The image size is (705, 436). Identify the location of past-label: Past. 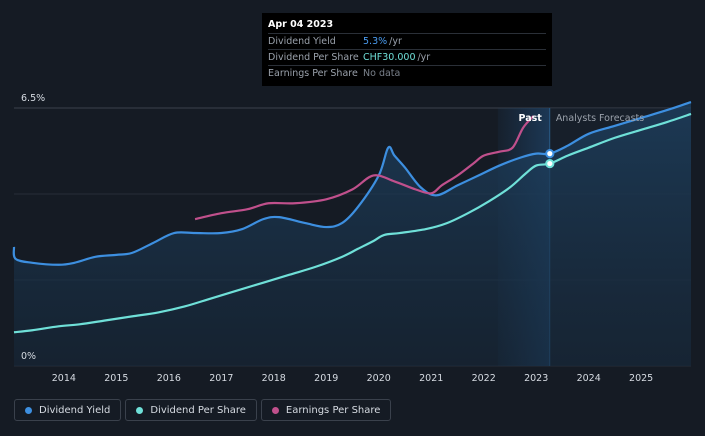
(530, 118).